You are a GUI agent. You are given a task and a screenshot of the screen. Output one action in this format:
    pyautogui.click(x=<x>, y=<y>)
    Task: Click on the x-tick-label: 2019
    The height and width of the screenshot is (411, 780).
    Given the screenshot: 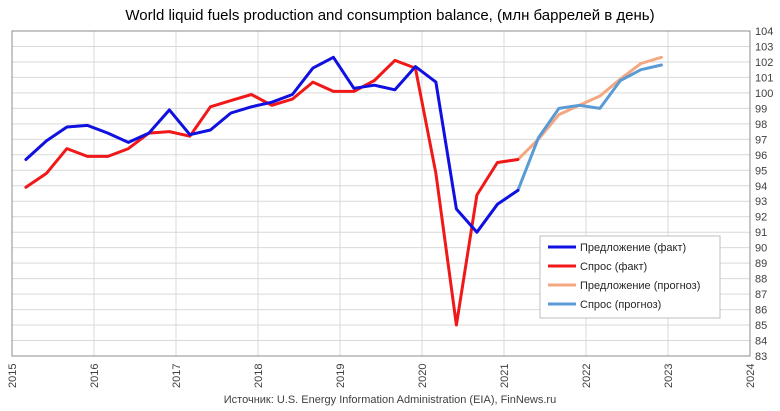 What is the action you would take?
    pyautogui.click(x=341, y=376)
    